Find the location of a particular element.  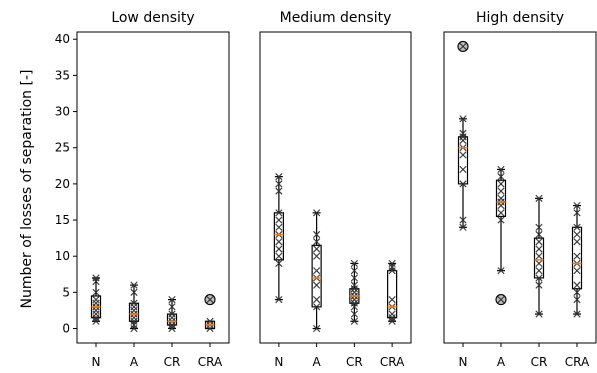

outlier-cross is located at coordinates (463, 46).